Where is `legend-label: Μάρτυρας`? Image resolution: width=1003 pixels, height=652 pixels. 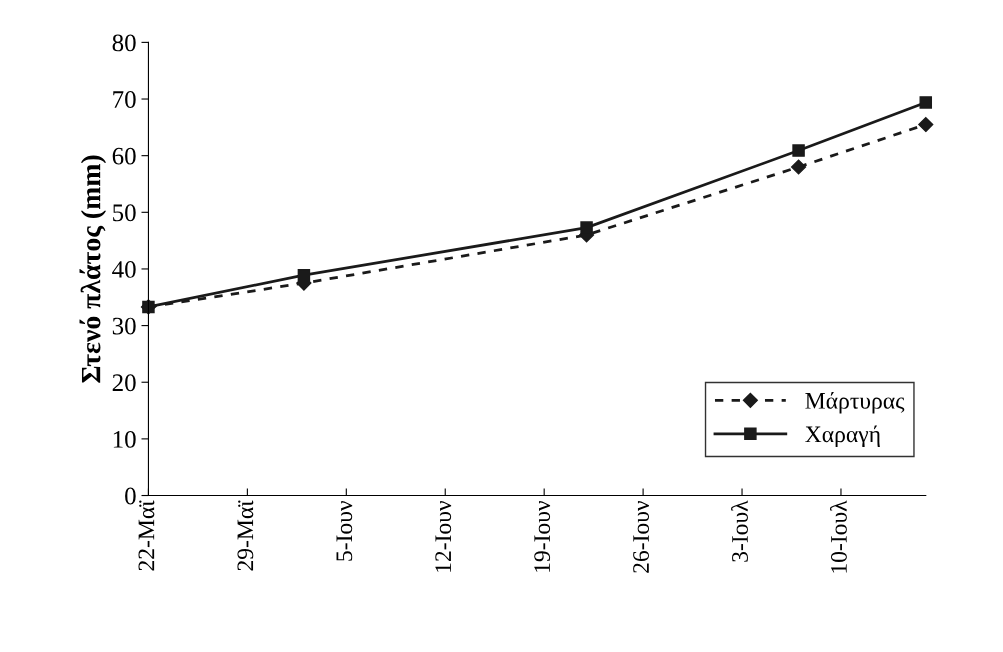 legend-label: Μάρτυρας is located at coordinates (855, 402).